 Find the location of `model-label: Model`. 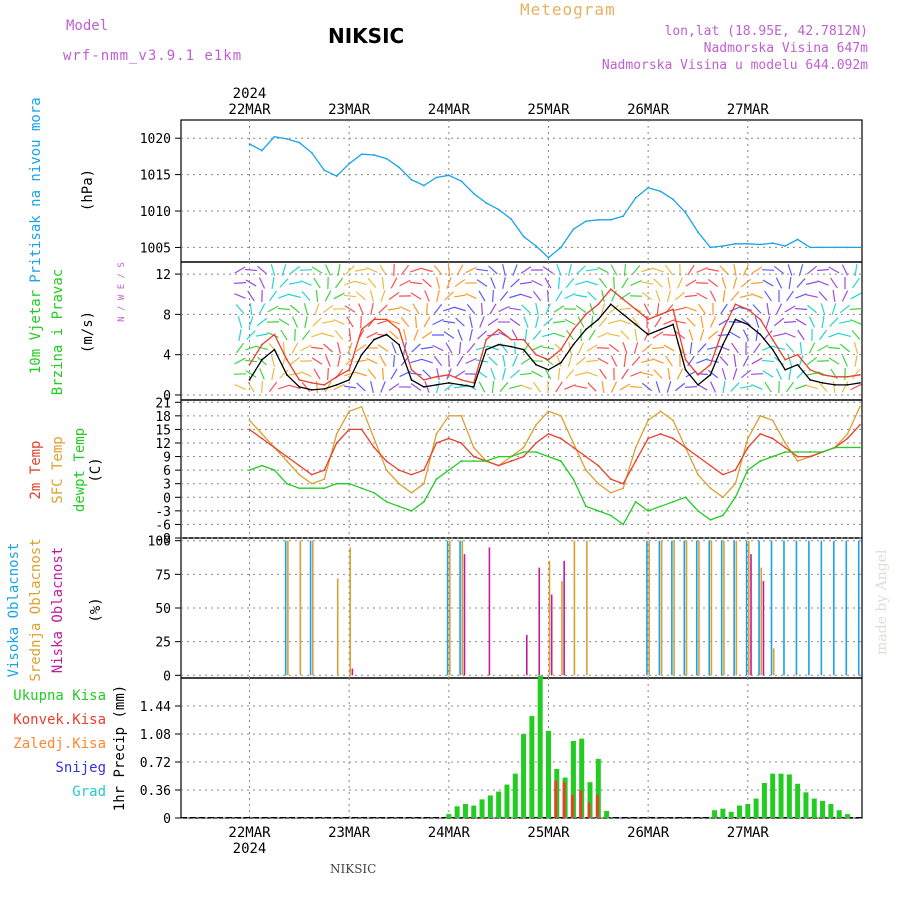

model-label: Model is located at coordinates (87, 26).